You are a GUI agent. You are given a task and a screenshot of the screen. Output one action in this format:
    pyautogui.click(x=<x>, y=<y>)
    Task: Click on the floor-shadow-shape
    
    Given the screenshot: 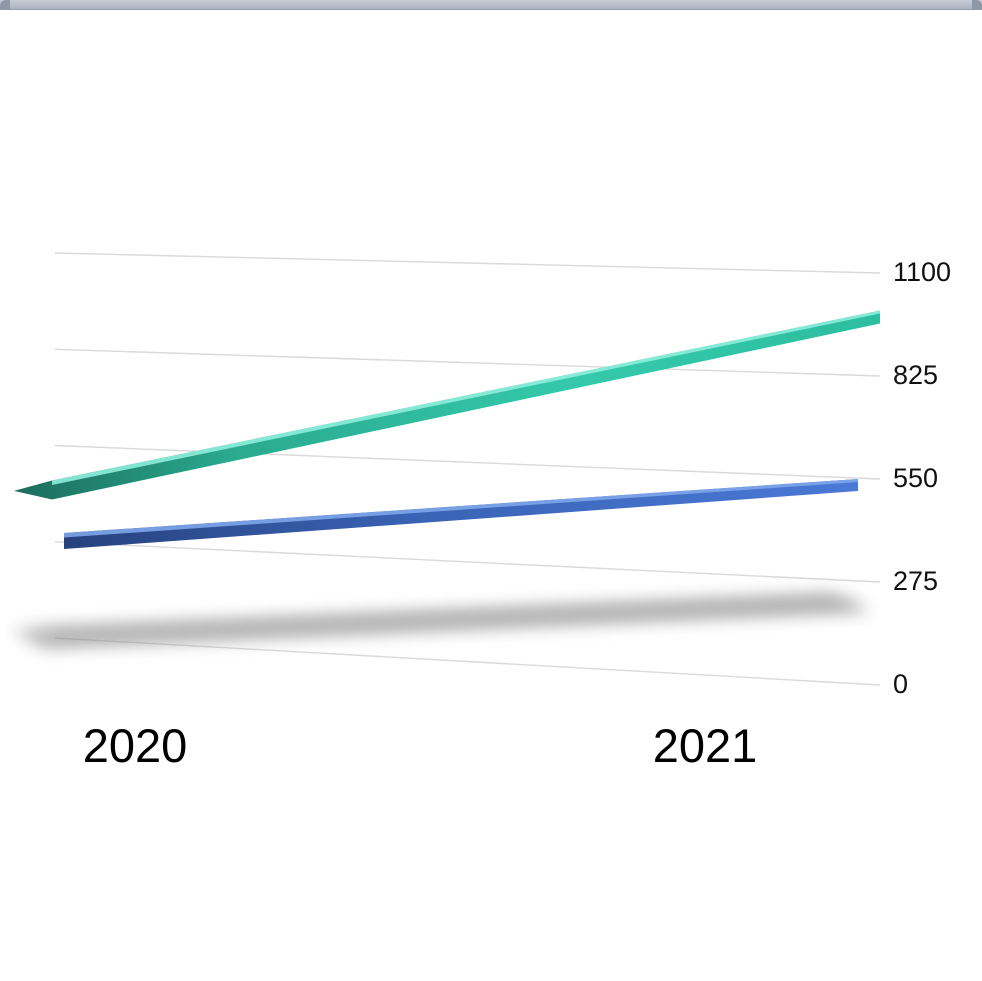 What is the action you would take?
    pyautogui.click(x=448, y=618)
    